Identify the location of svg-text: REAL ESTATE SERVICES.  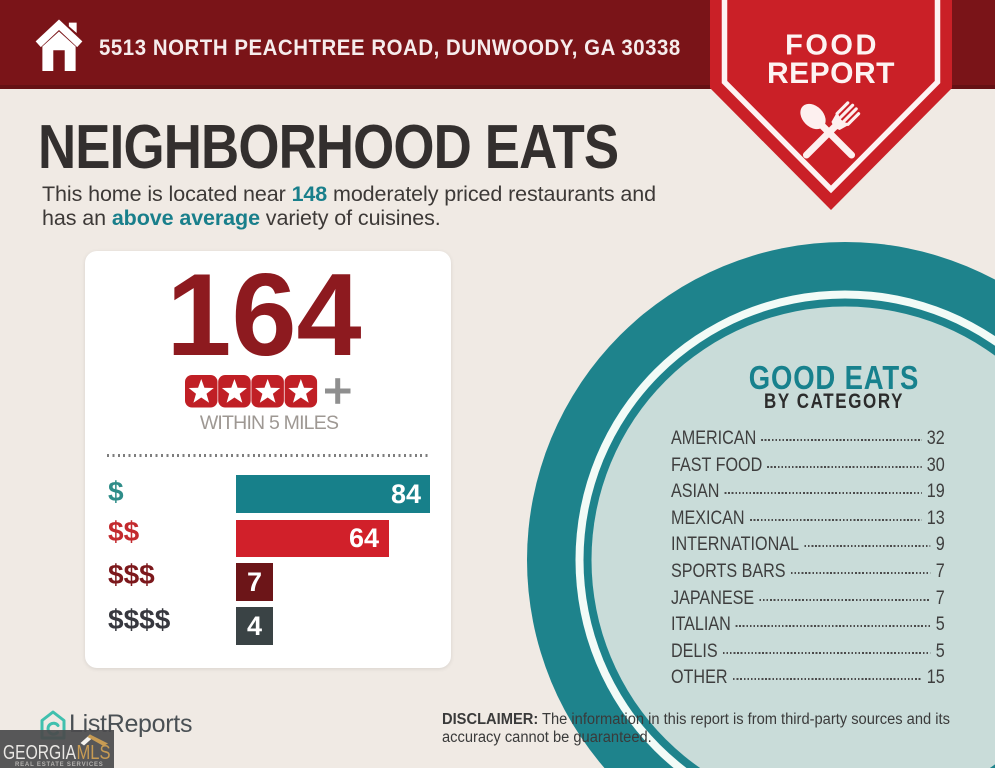
(59, 765).